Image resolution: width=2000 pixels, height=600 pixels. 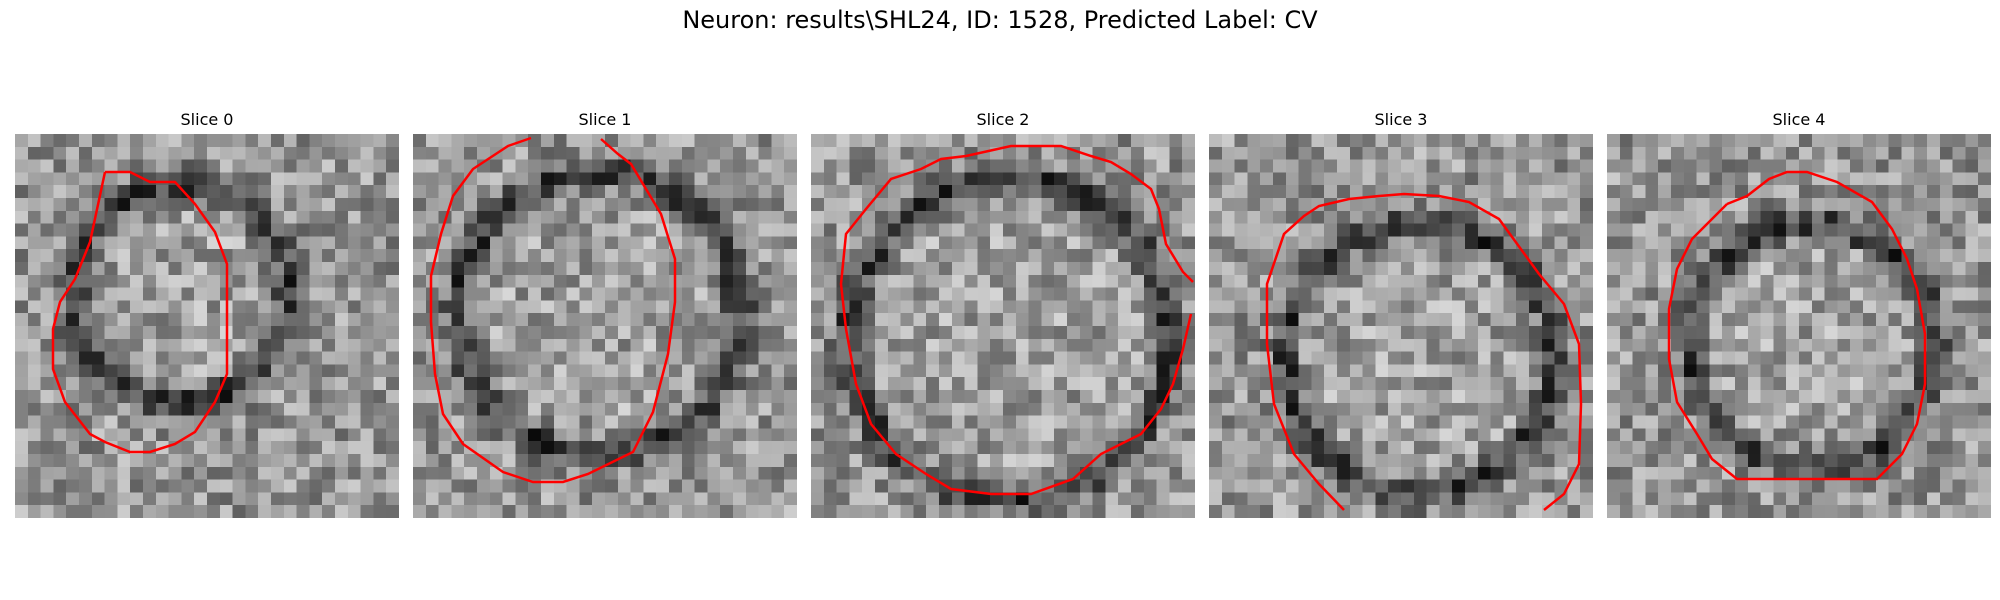 I want to click on slice-title-3: Slice 3, so click(x=1401, y=119).